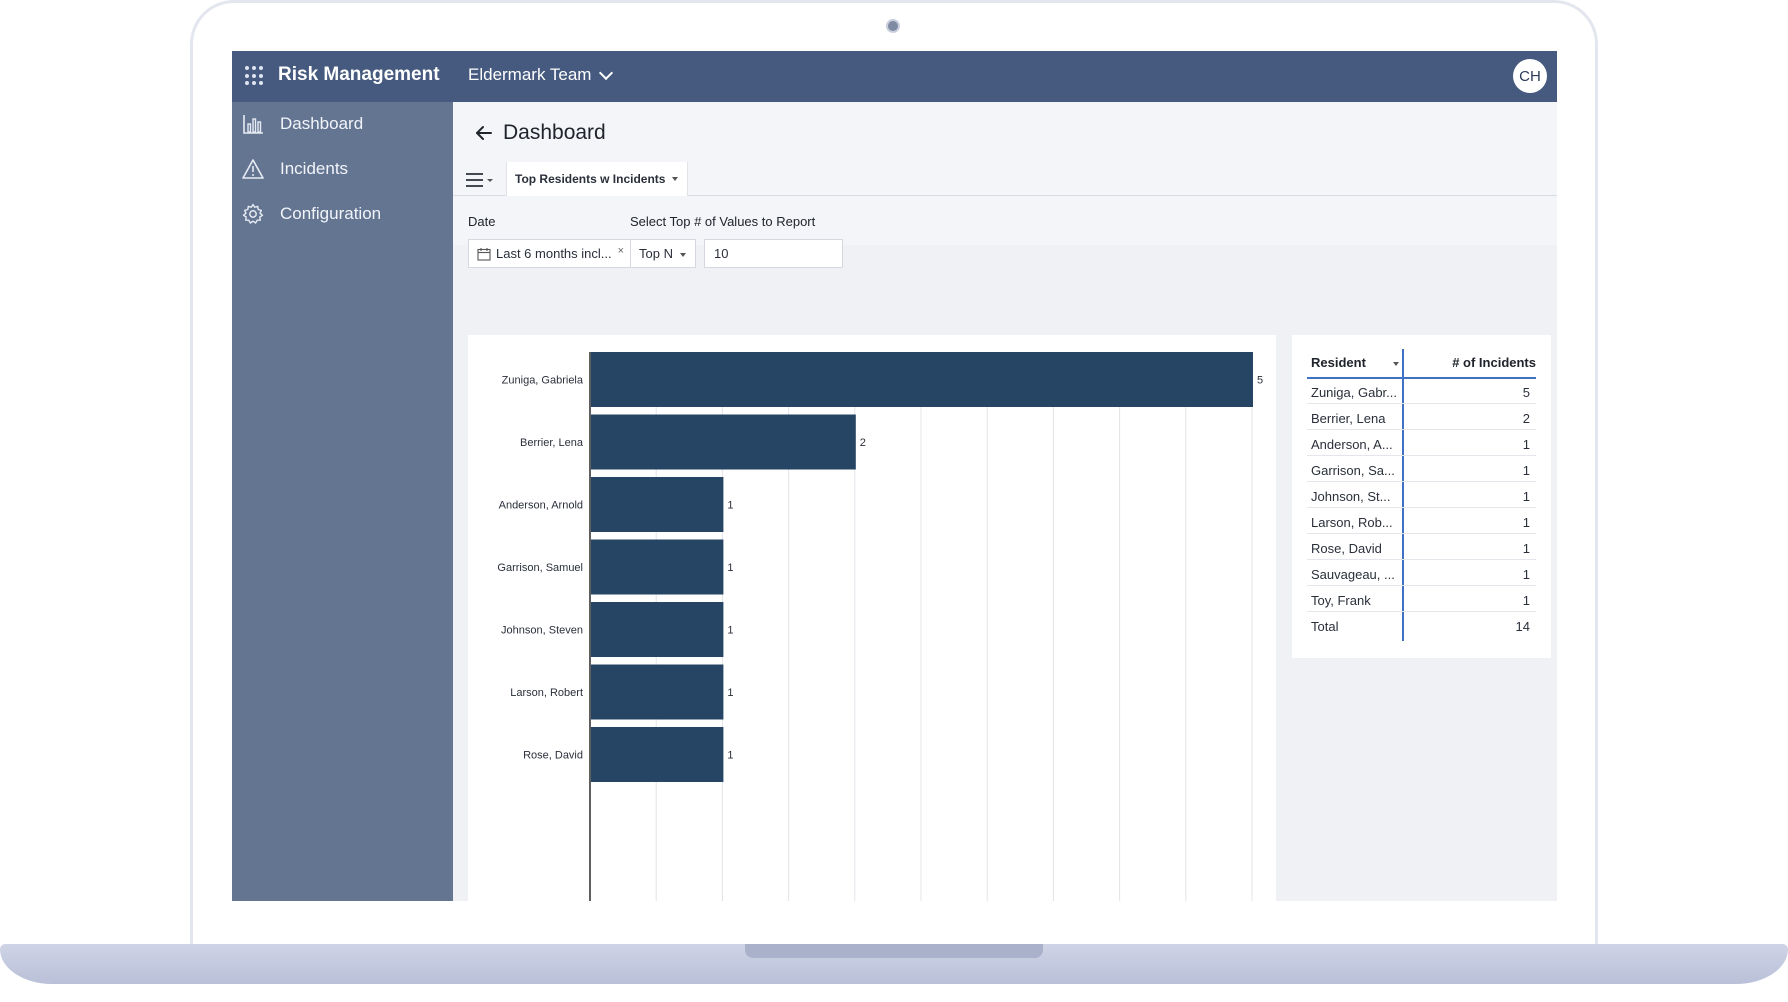 This screenshot has width=1788, height=1002. What do you see at coordinates (553, 756) in the screenshot?
I see `category-tick-label: Rose, David` at bounding box center [553, 756].